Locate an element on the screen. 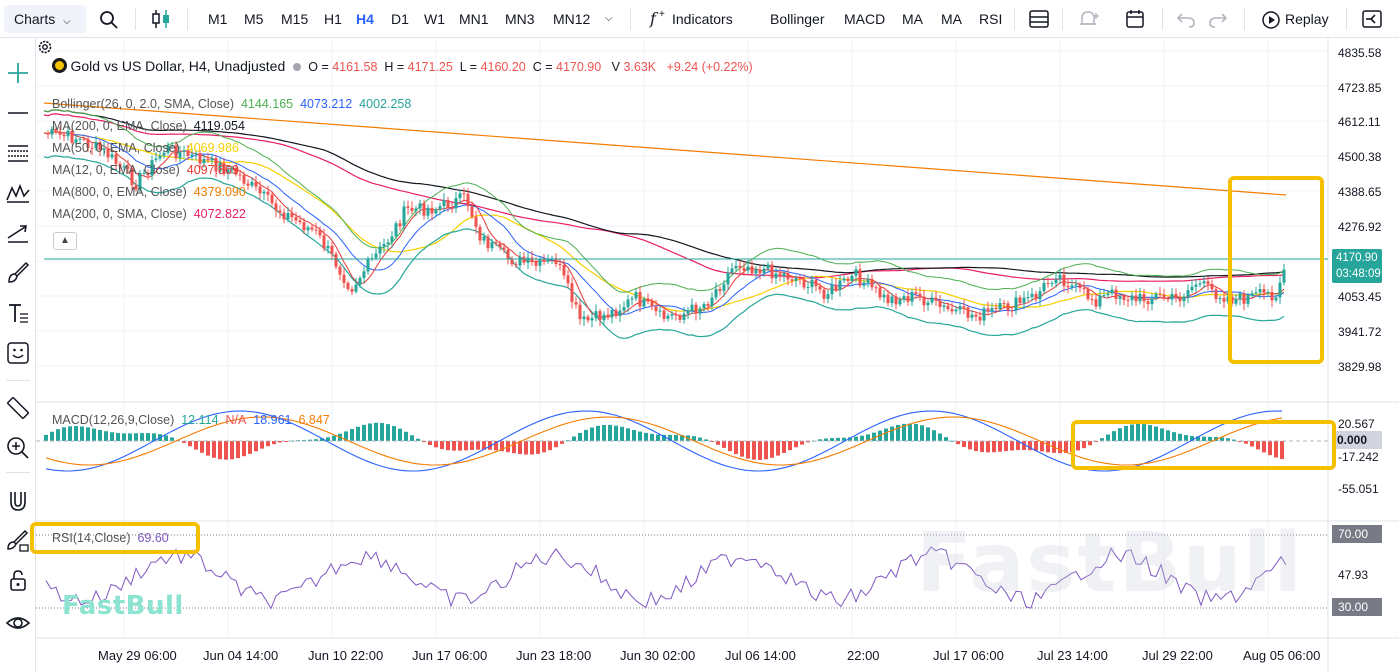 Image resolution: width=1399 pixels, height=671 pixels. undo-icon is located at coordinates (1186, 19).